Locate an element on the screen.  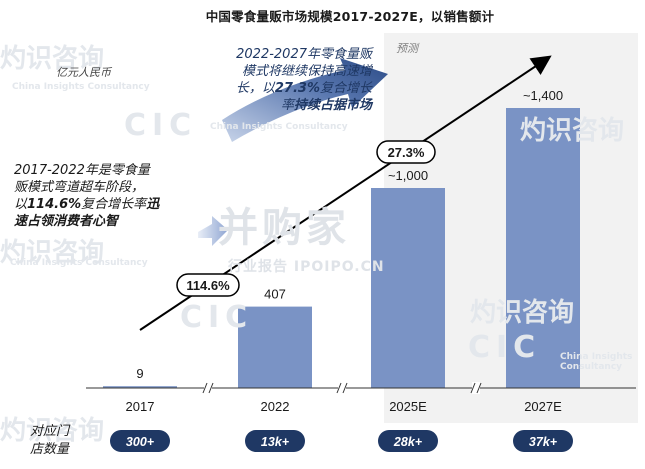
value-label-2025e: ~1,000 is located at coordinates (408, 175).